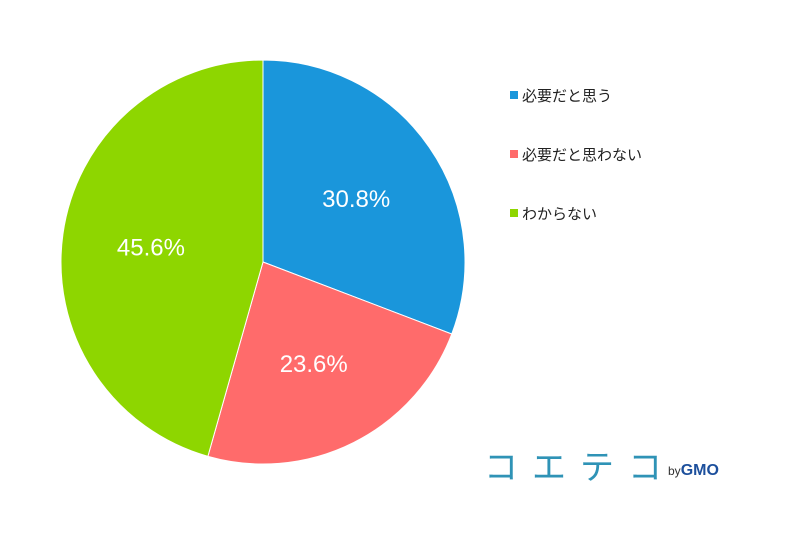  What do you see at coordinates (151, 247) in the screenshot?
I see `pie-label-unknown: 45.6%` at bounding box center [151, 247].